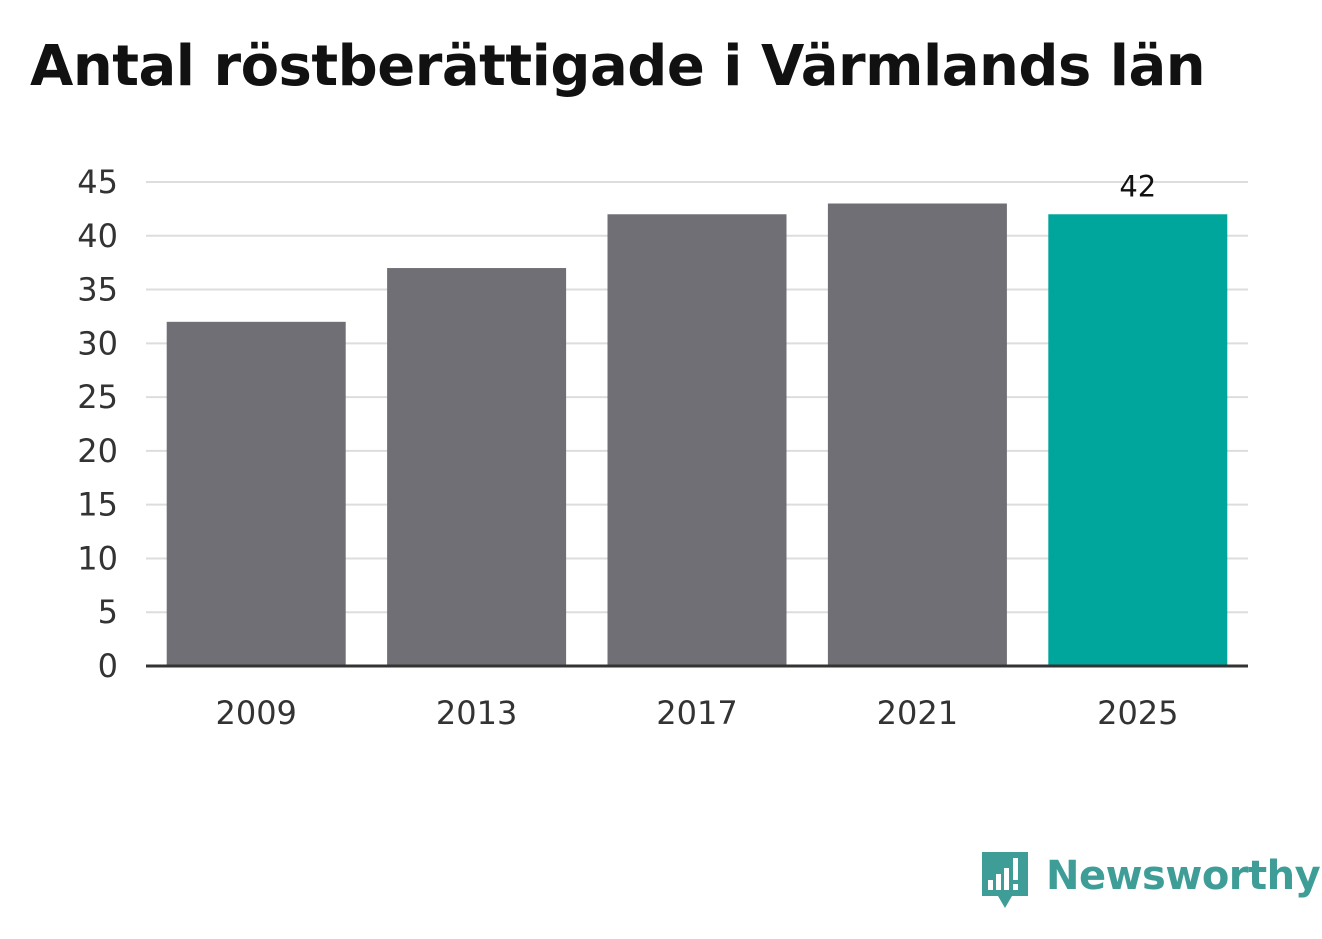 The width and height of the screenshot is (1322, 939). I want to click on x-axis-ticks: 2009 2013 2017 2021 2025, so click(696, 713).